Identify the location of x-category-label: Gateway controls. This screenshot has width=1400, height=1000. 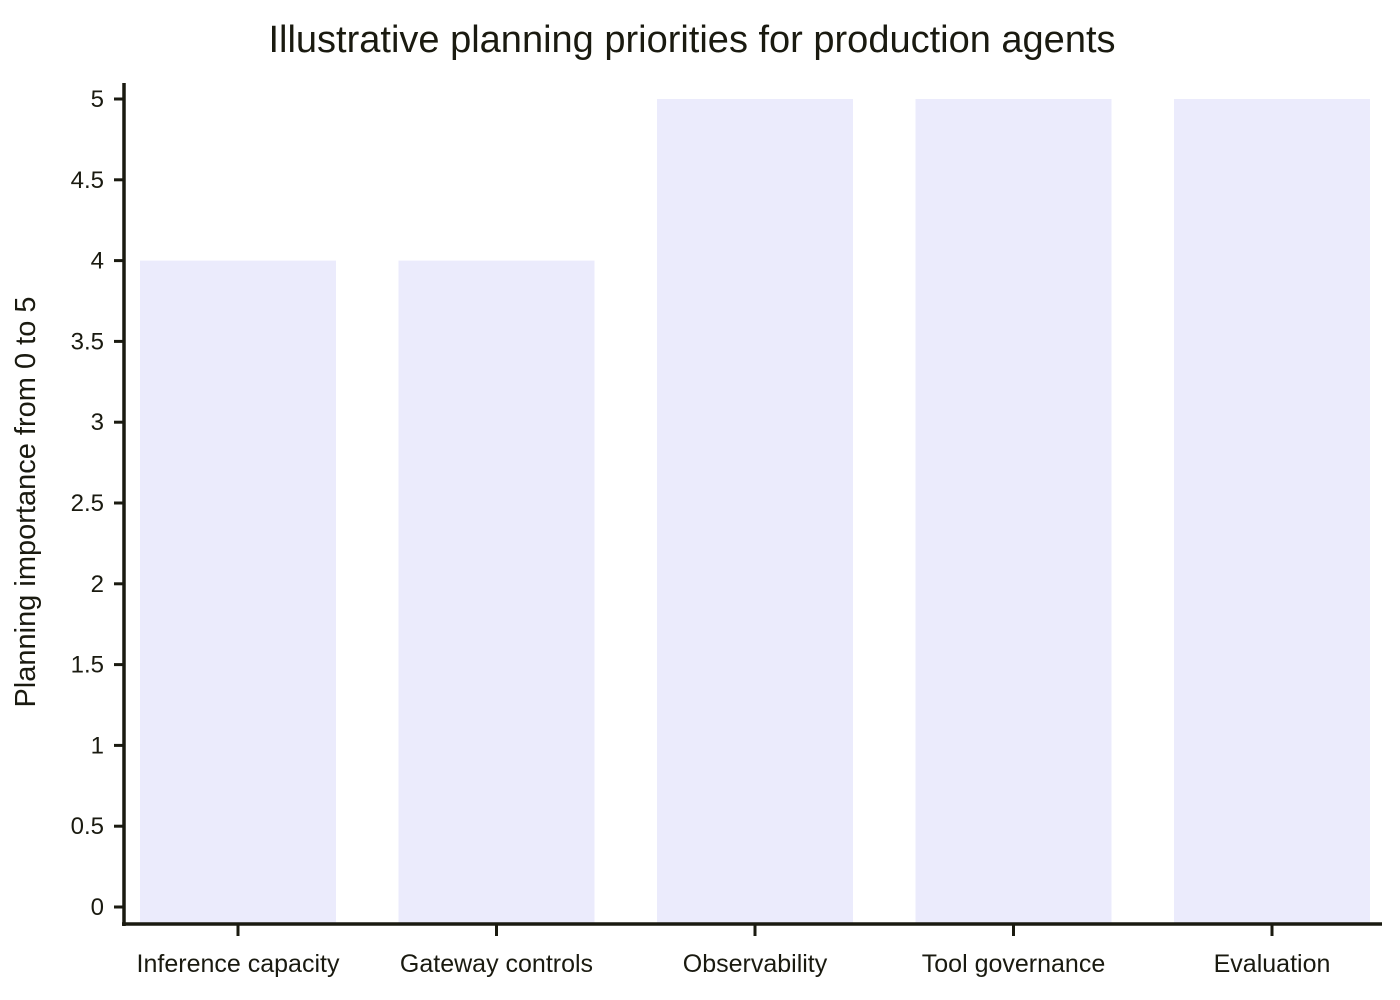
(496, 964).